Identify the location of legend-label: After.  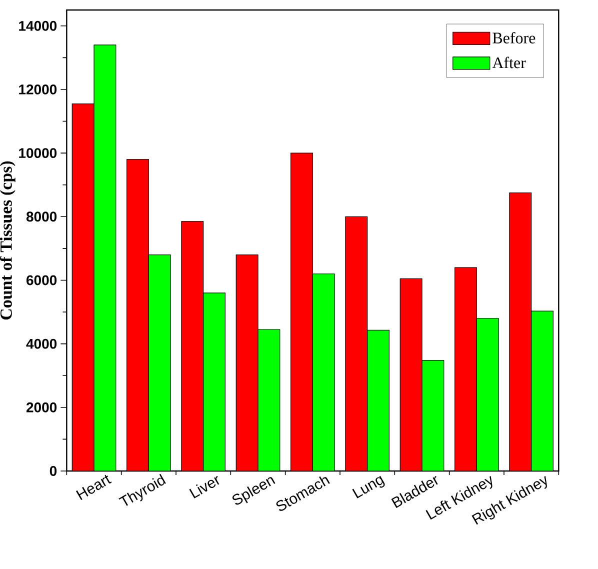
(509, 62).